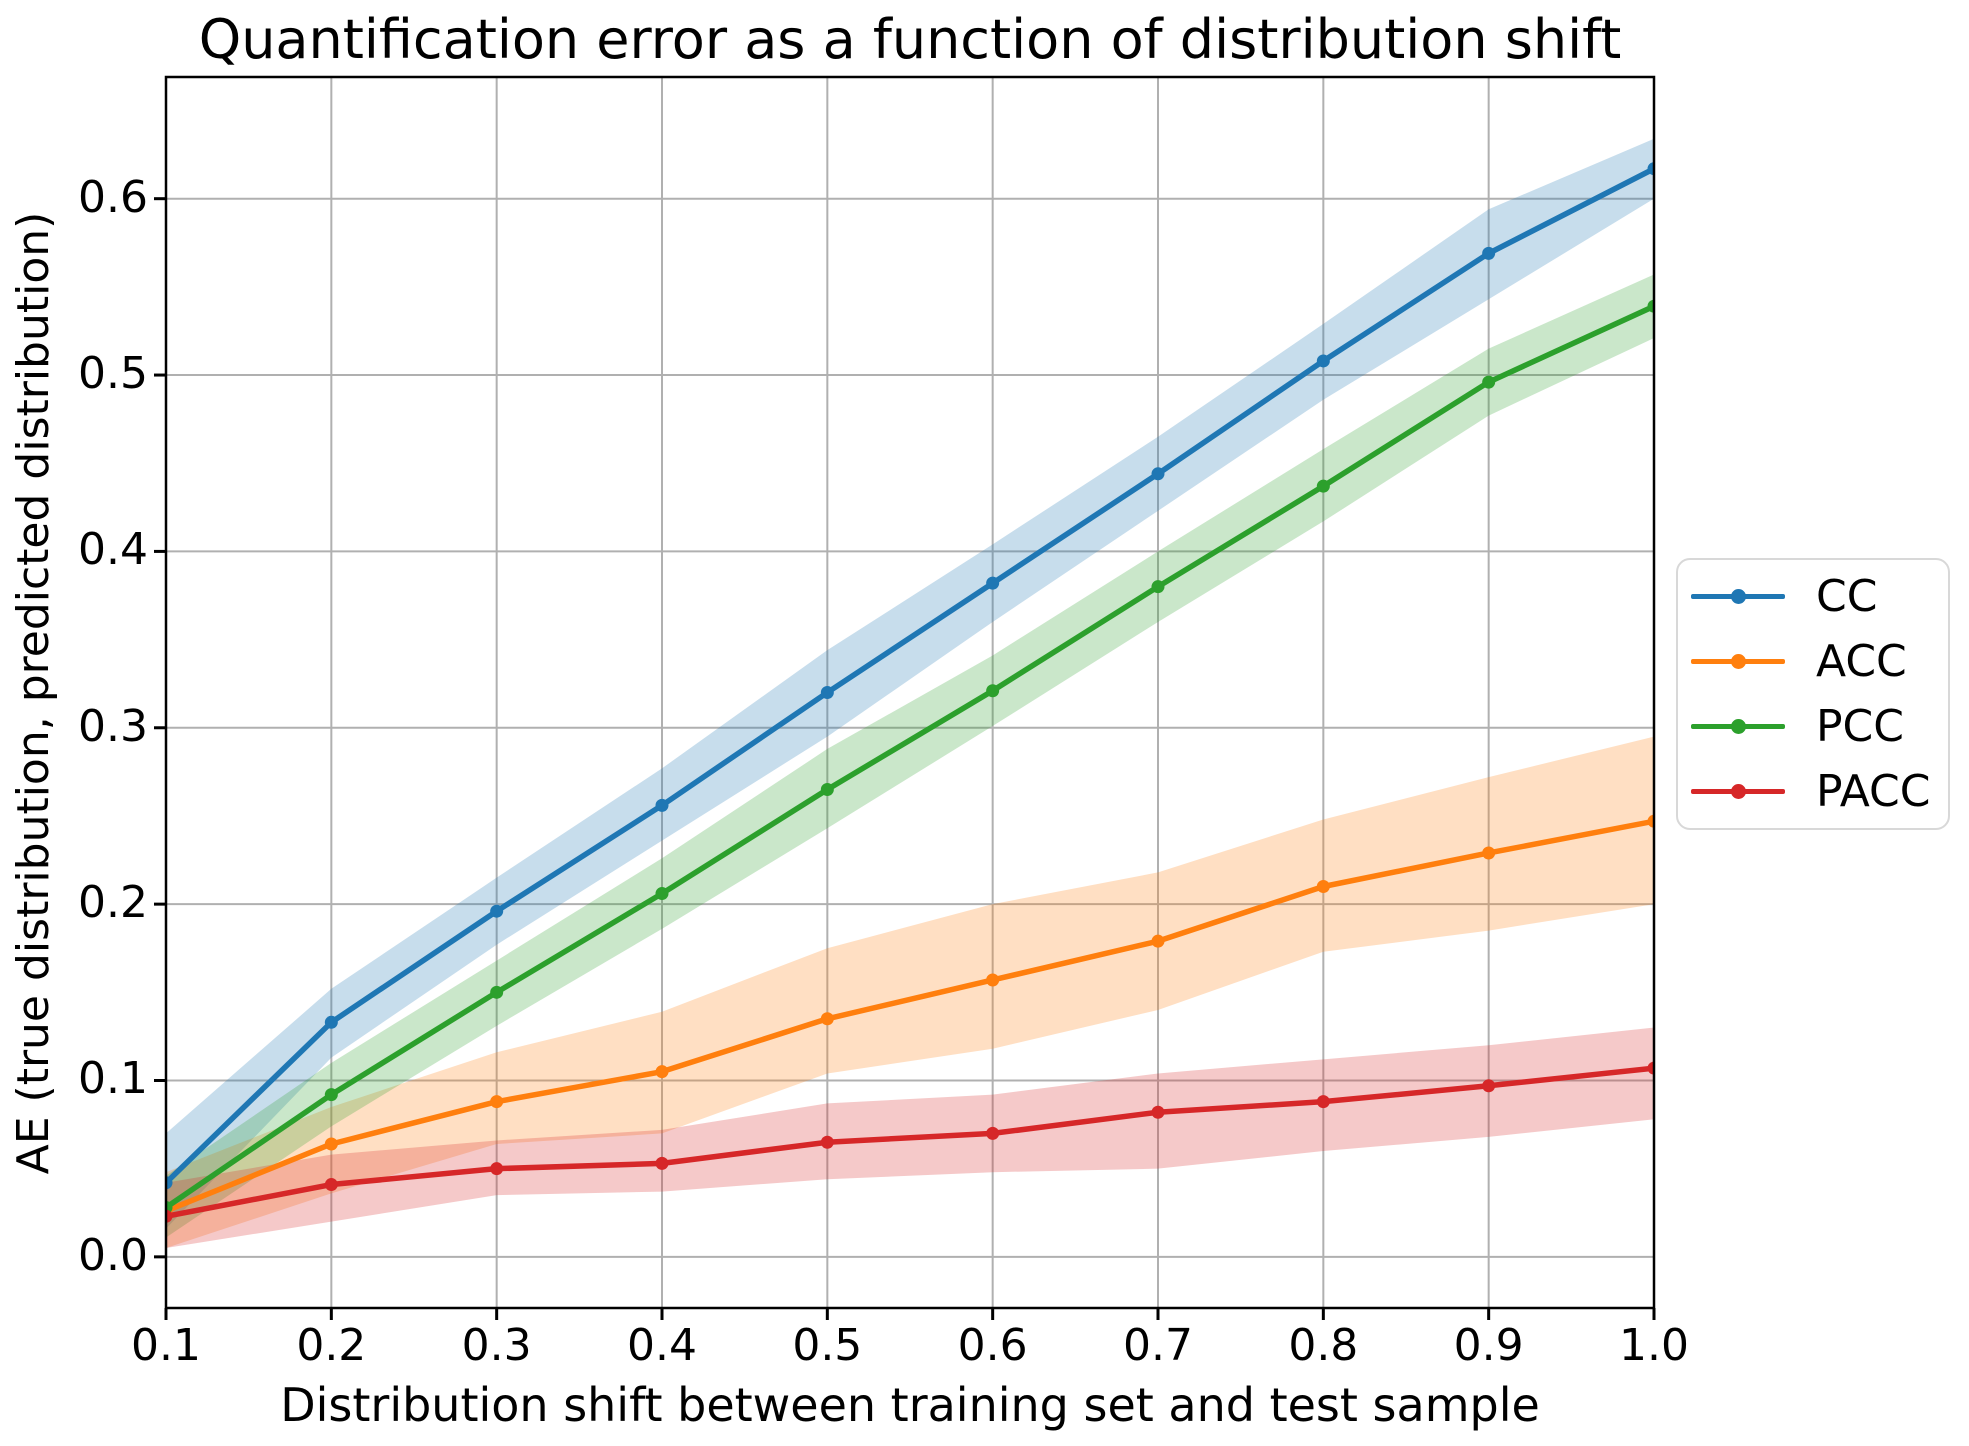 The width and height of the screenshot is (1969, 1446). I want to click on pcc-marker-icon, so click(1738, 726).